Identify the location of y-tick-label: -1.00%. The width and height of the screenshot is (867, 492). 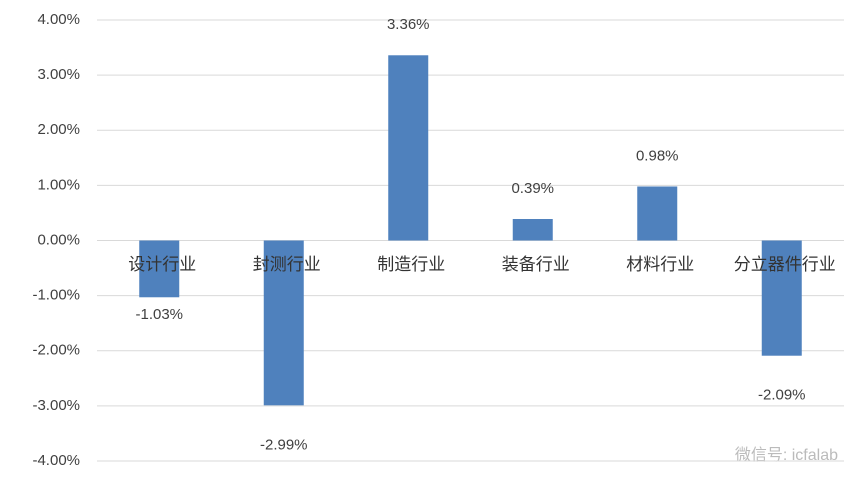
(56, 295).